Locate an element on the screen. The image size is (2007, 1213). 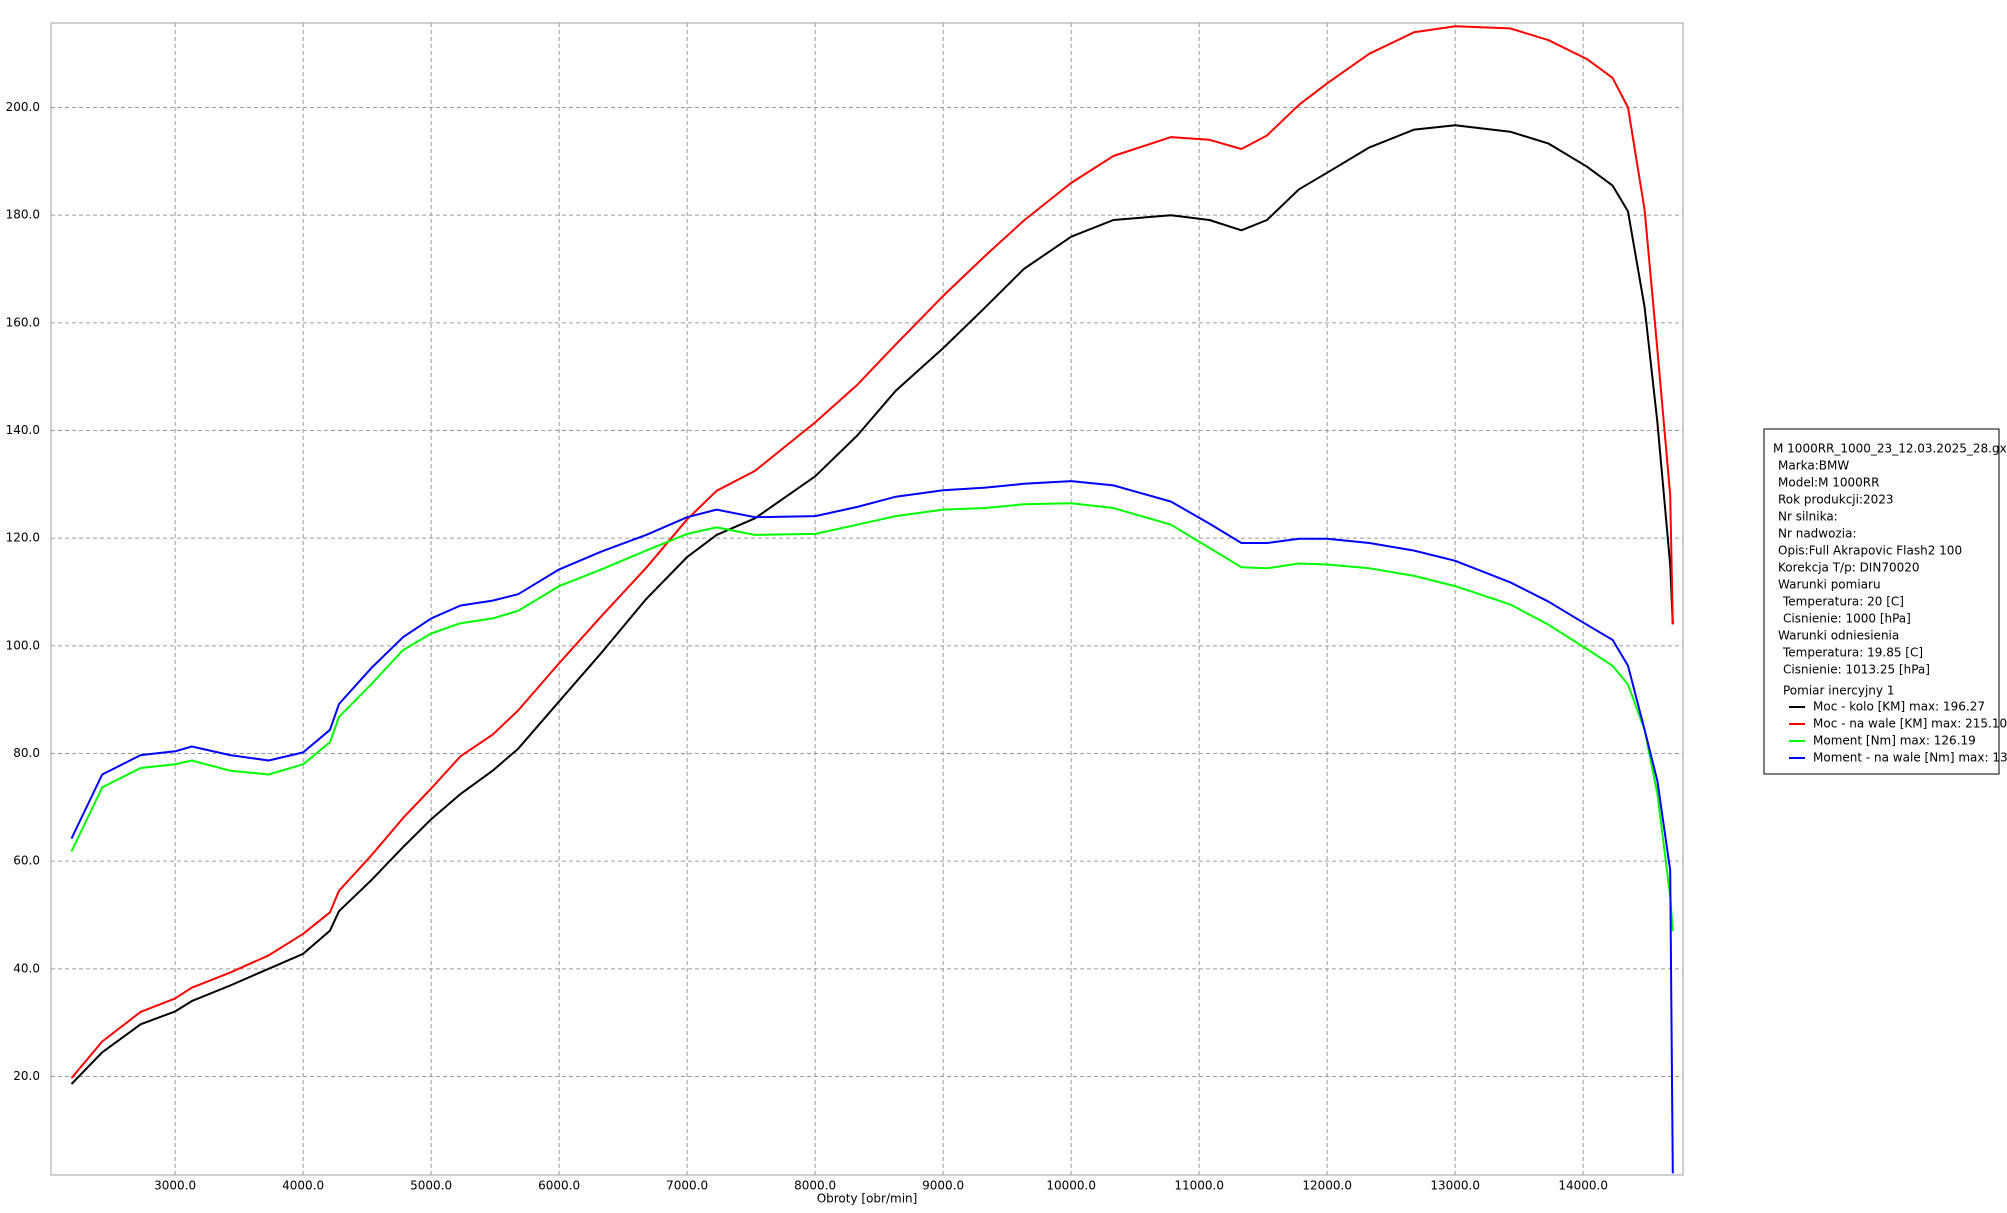
x-axis-label: Obroty [obr/min] is located at coordinates (867, 1199).